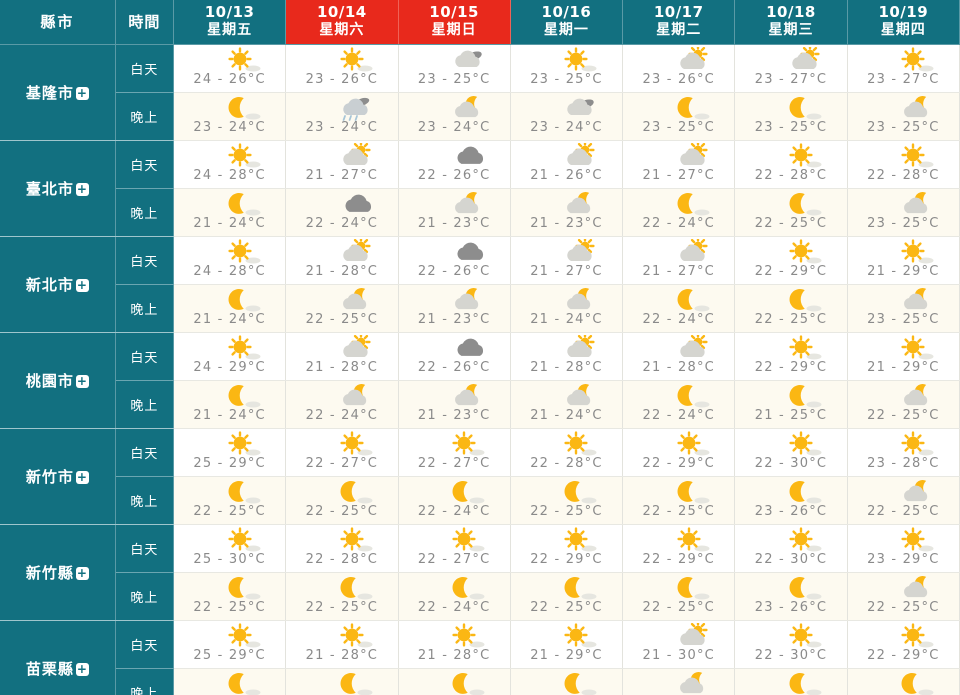 This screenshot has width=960, height=695. Describe the element at coordinates (230, 68) in the screenshot. I see `forecast-cell: 24 - 26°C` at that location.